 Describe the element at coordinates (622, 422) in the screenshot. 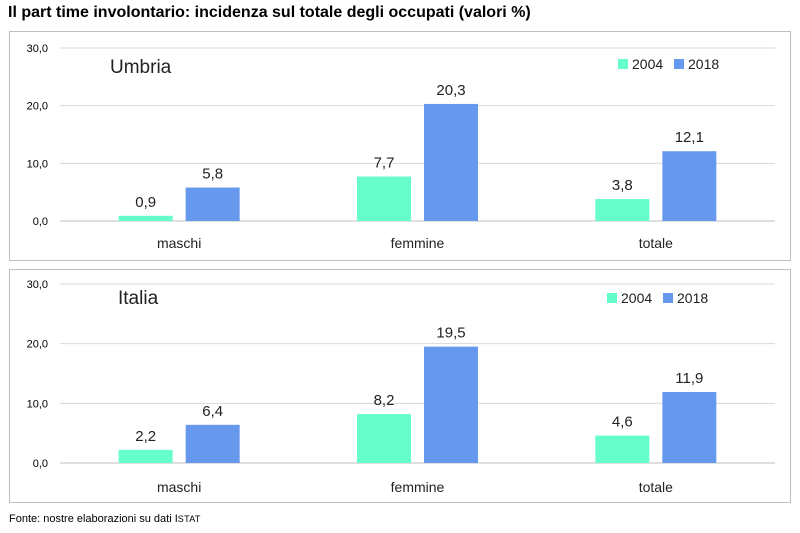

I see `data-label-totale-2004: 4,6` at that location.